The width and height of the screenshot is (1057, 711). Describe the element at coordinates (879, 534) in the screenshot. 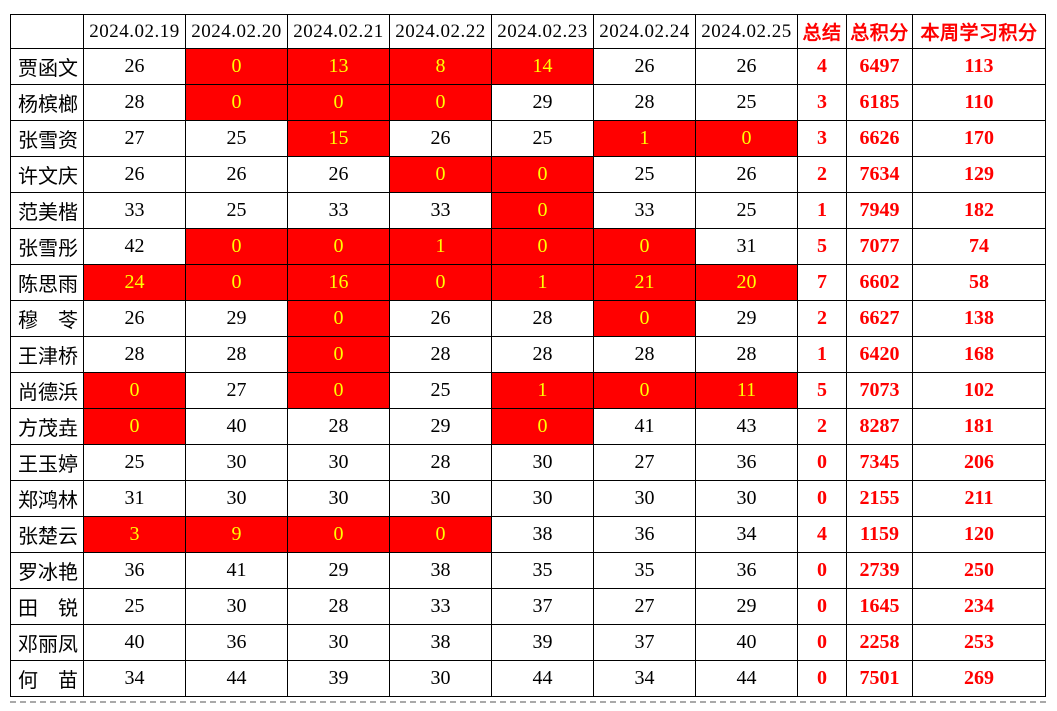

I see `total-points-cell: 1159` at that location.